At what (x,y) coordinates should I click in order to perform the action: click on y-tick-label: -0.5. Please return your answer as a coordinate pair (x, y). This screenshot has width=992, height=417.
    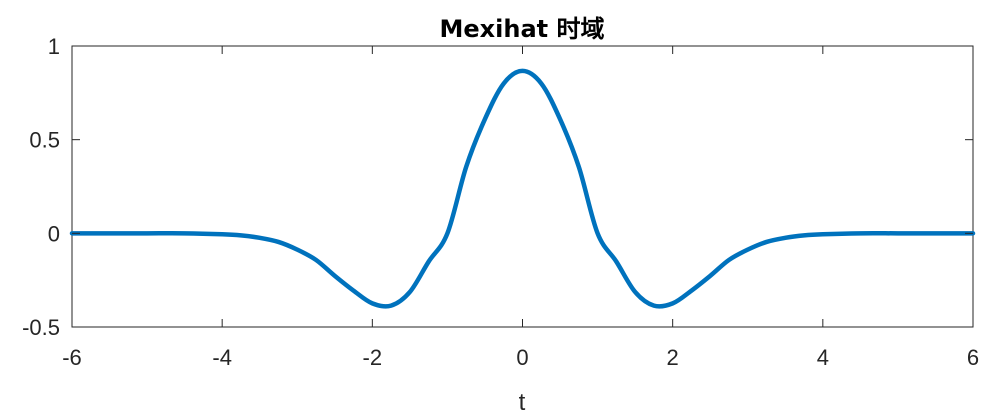
    Looking at the image, I should click on (41, 327).